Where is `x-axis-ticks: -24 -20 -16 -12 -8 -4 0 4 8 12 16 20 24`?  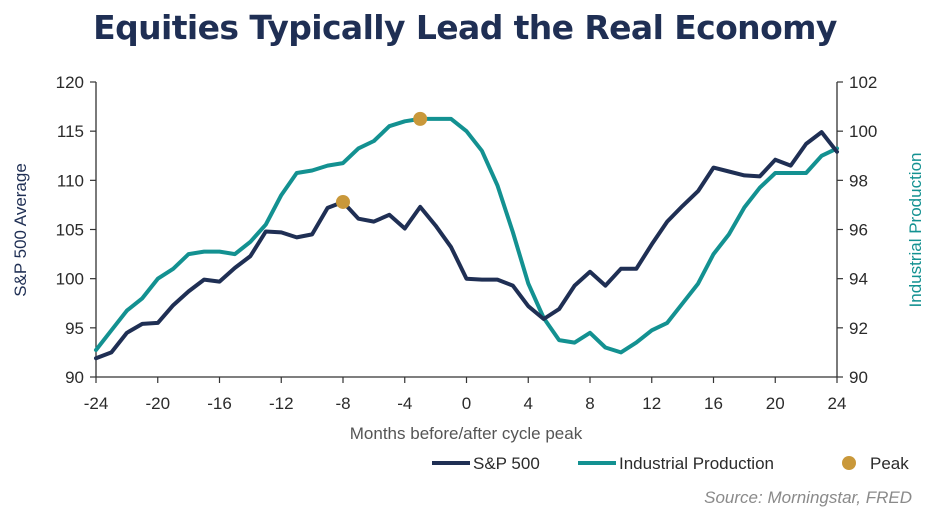 x-axis-ticks: -24 -20 -16 -12 -8 -4 0 4 8 12 16 20 24 is located at coordinates (465, 395).